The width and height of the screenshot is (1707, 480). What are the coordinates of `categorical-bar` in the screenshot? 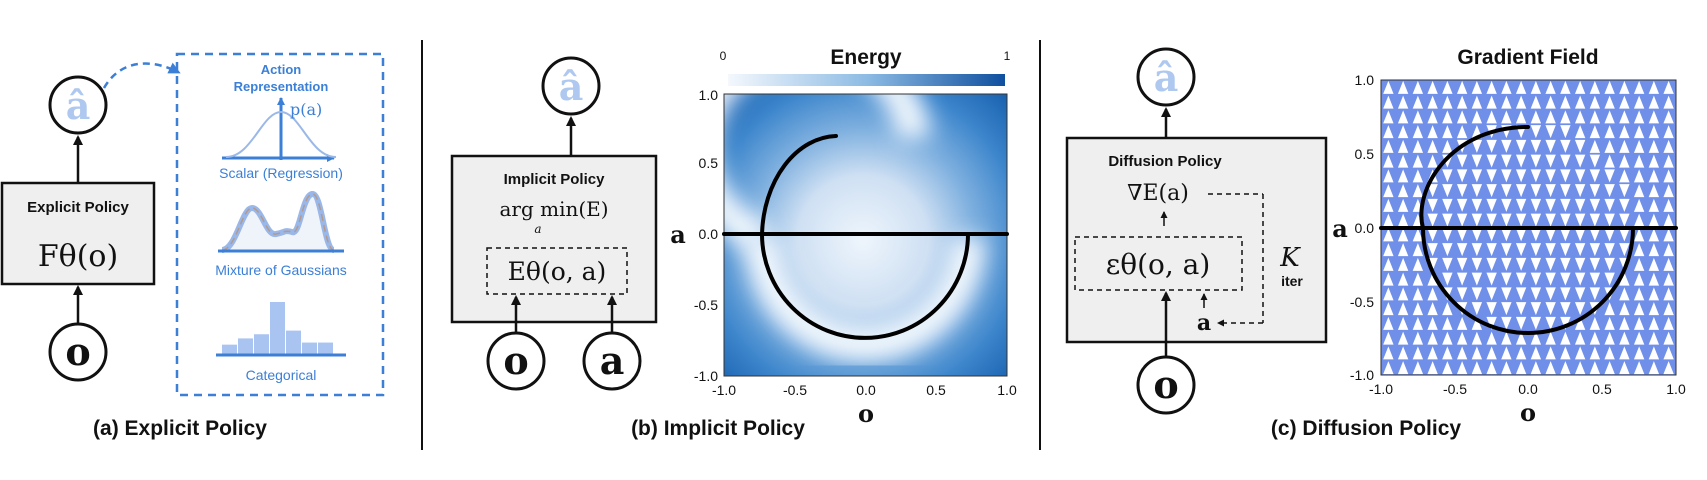 It's located at (309, 348).